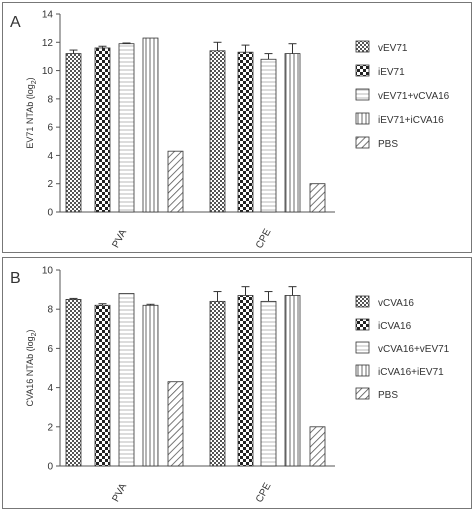  Describe the element at coordinates (73, 382) in the screenshot. I see `panel-b-bar-checker-small-pva` at that location.